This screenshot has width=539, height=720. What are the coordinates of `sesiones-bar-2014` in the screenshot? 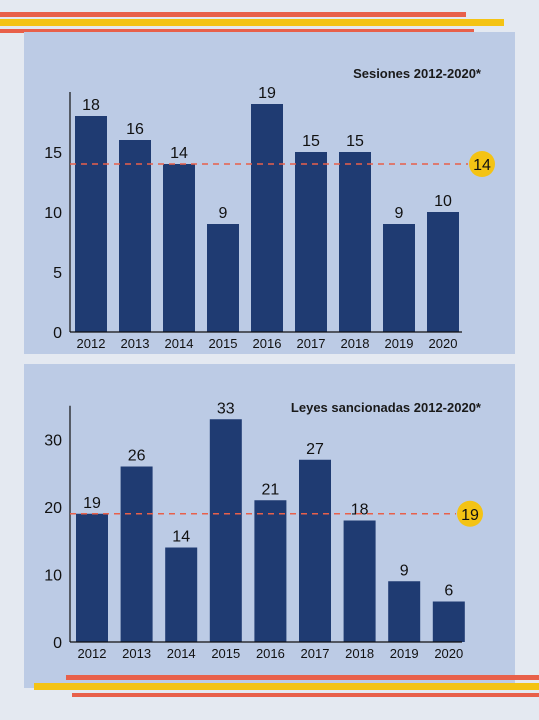 It's located at (179, 248).